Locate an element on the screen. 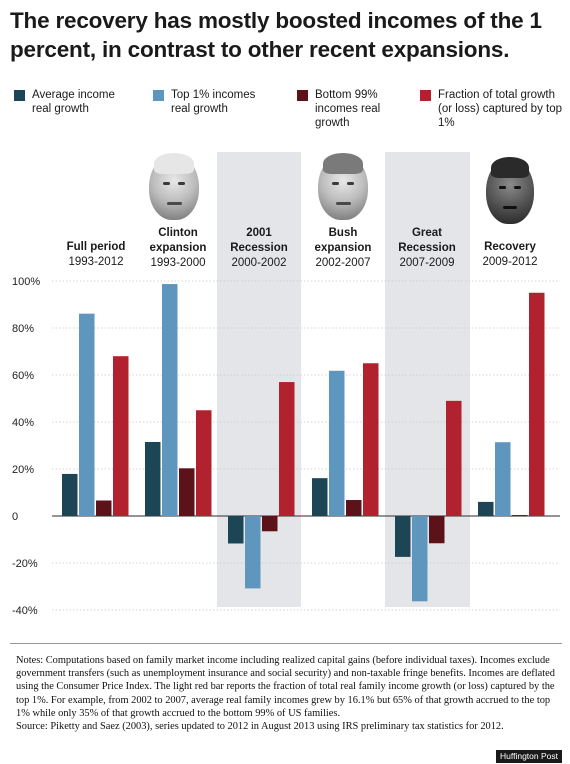 The width and height of the screenshot is (570, 764). y-tick-label: 60% is located at coordinates (23, 376).